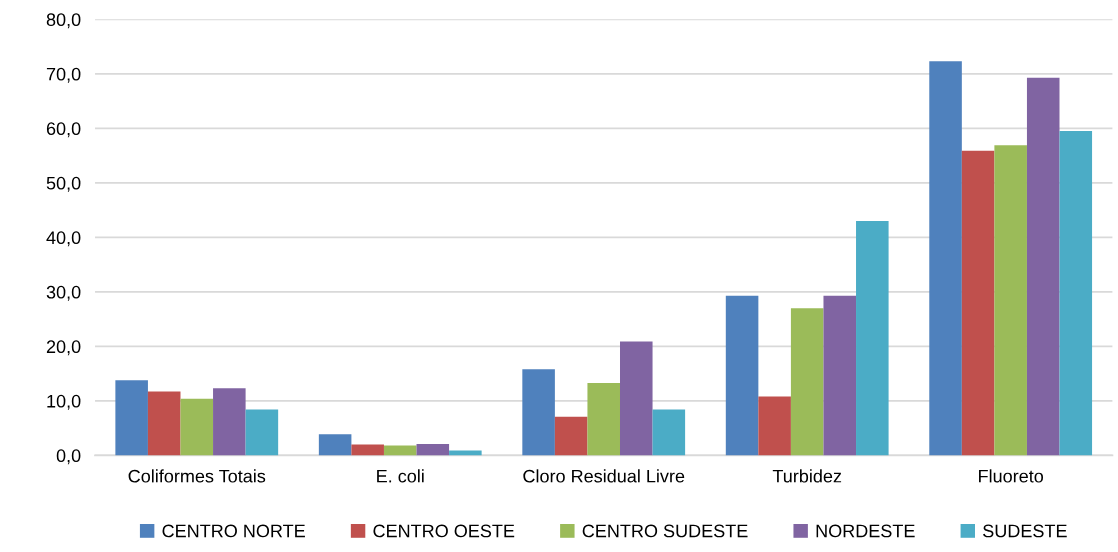 This screenshot has height=552, width=1118. Describe the element at coordinates (63, 130) in the screenshot. I see `y-tick-label: 60,0` at that location.